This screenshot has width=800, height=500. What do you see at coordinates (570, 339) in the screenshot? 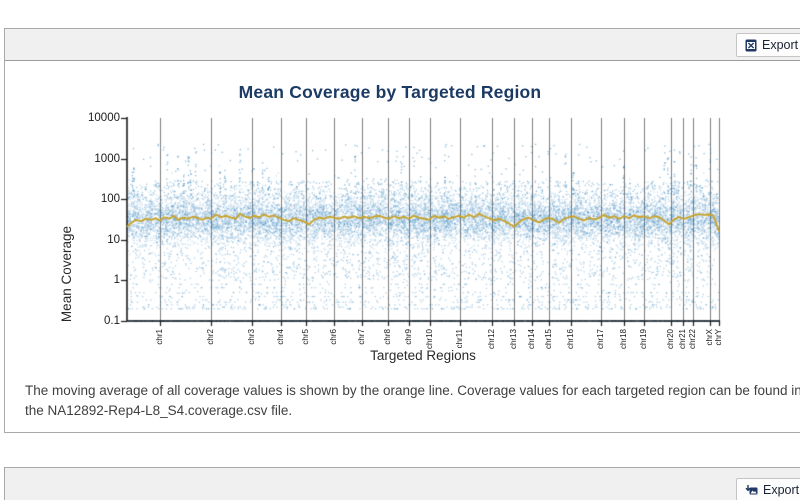
I see `chr-tick-label: chr16` at bounding box center [570, 339].